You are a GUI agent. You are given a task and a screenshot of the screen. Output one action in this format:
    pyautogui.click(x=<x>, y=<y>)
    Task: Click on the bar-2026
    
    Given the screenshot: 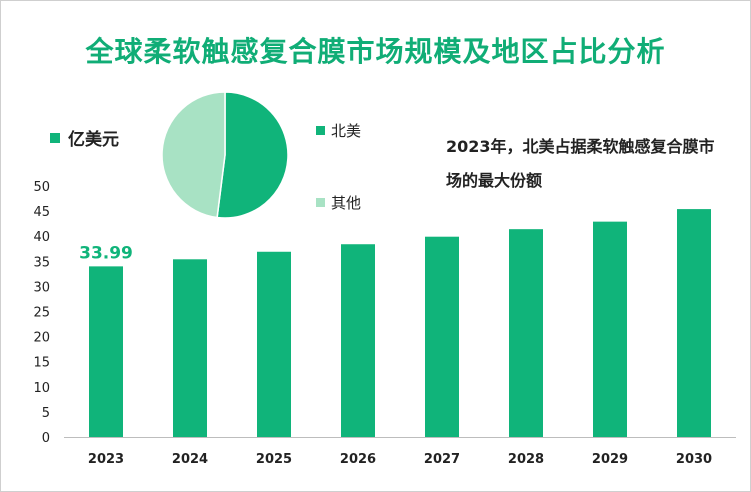 What is the action you would take?
    pyautogui.click(x=358, y=340)
    